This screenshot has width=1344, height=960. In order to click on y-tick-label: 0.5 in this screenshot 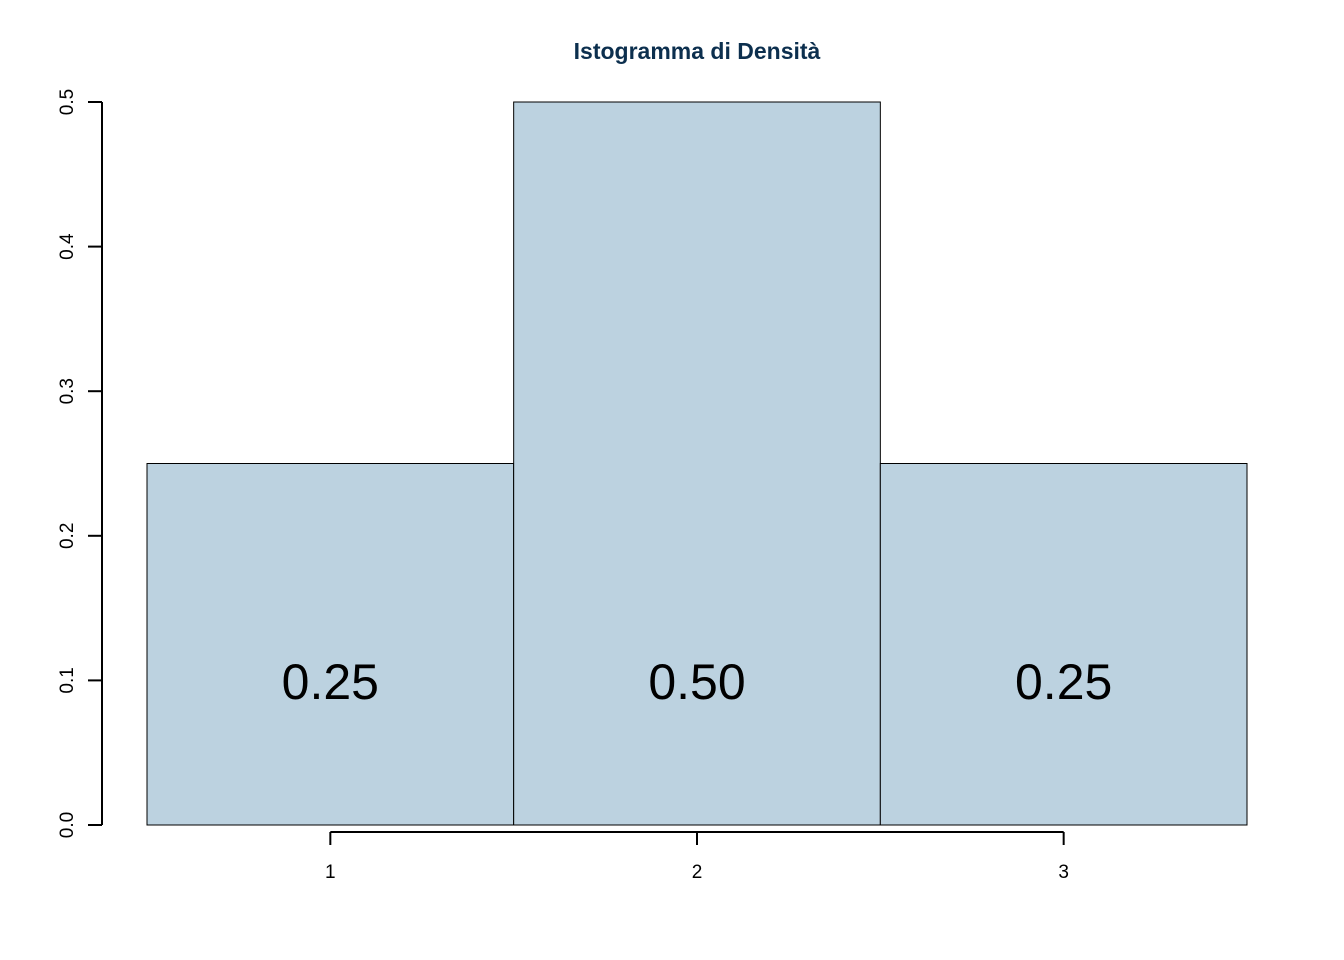, I will do `click(67, 102)`.